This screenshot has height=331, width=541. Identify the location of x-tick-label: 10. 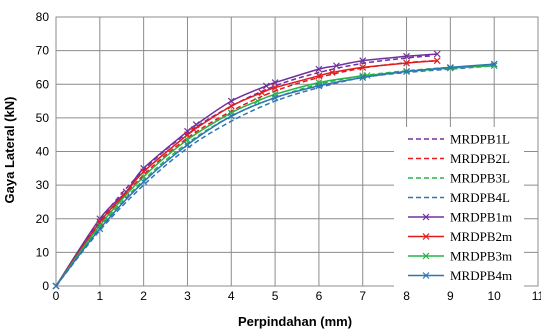
(495, 296).